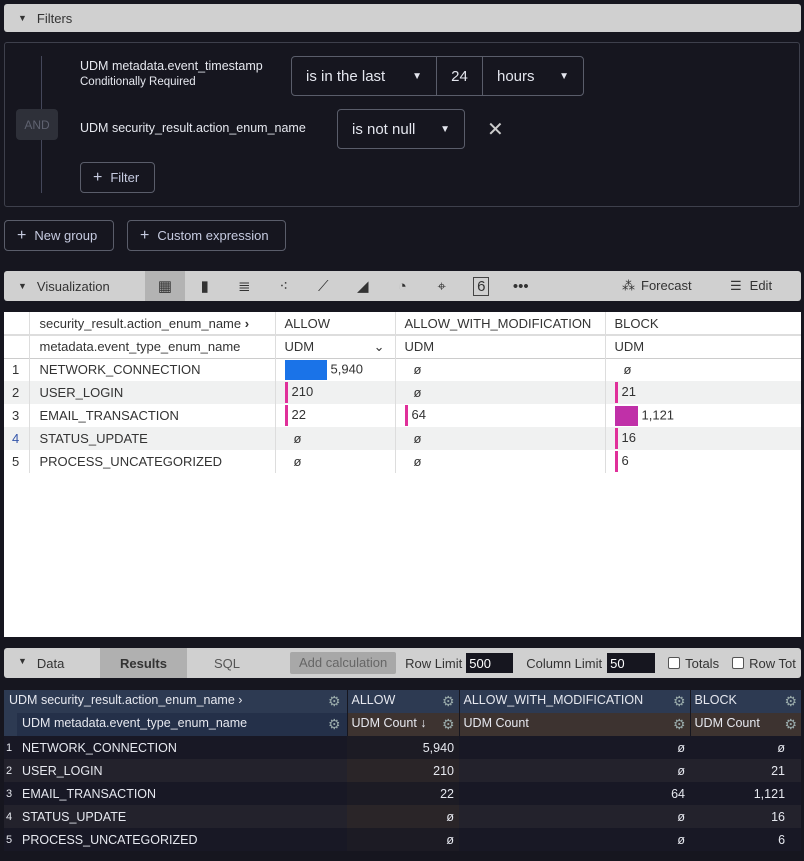 The image size is (804, 861). I want to click on table-row: 3 EMAIL_TRANSACTION 22 64 1,121, so click(402, 415).